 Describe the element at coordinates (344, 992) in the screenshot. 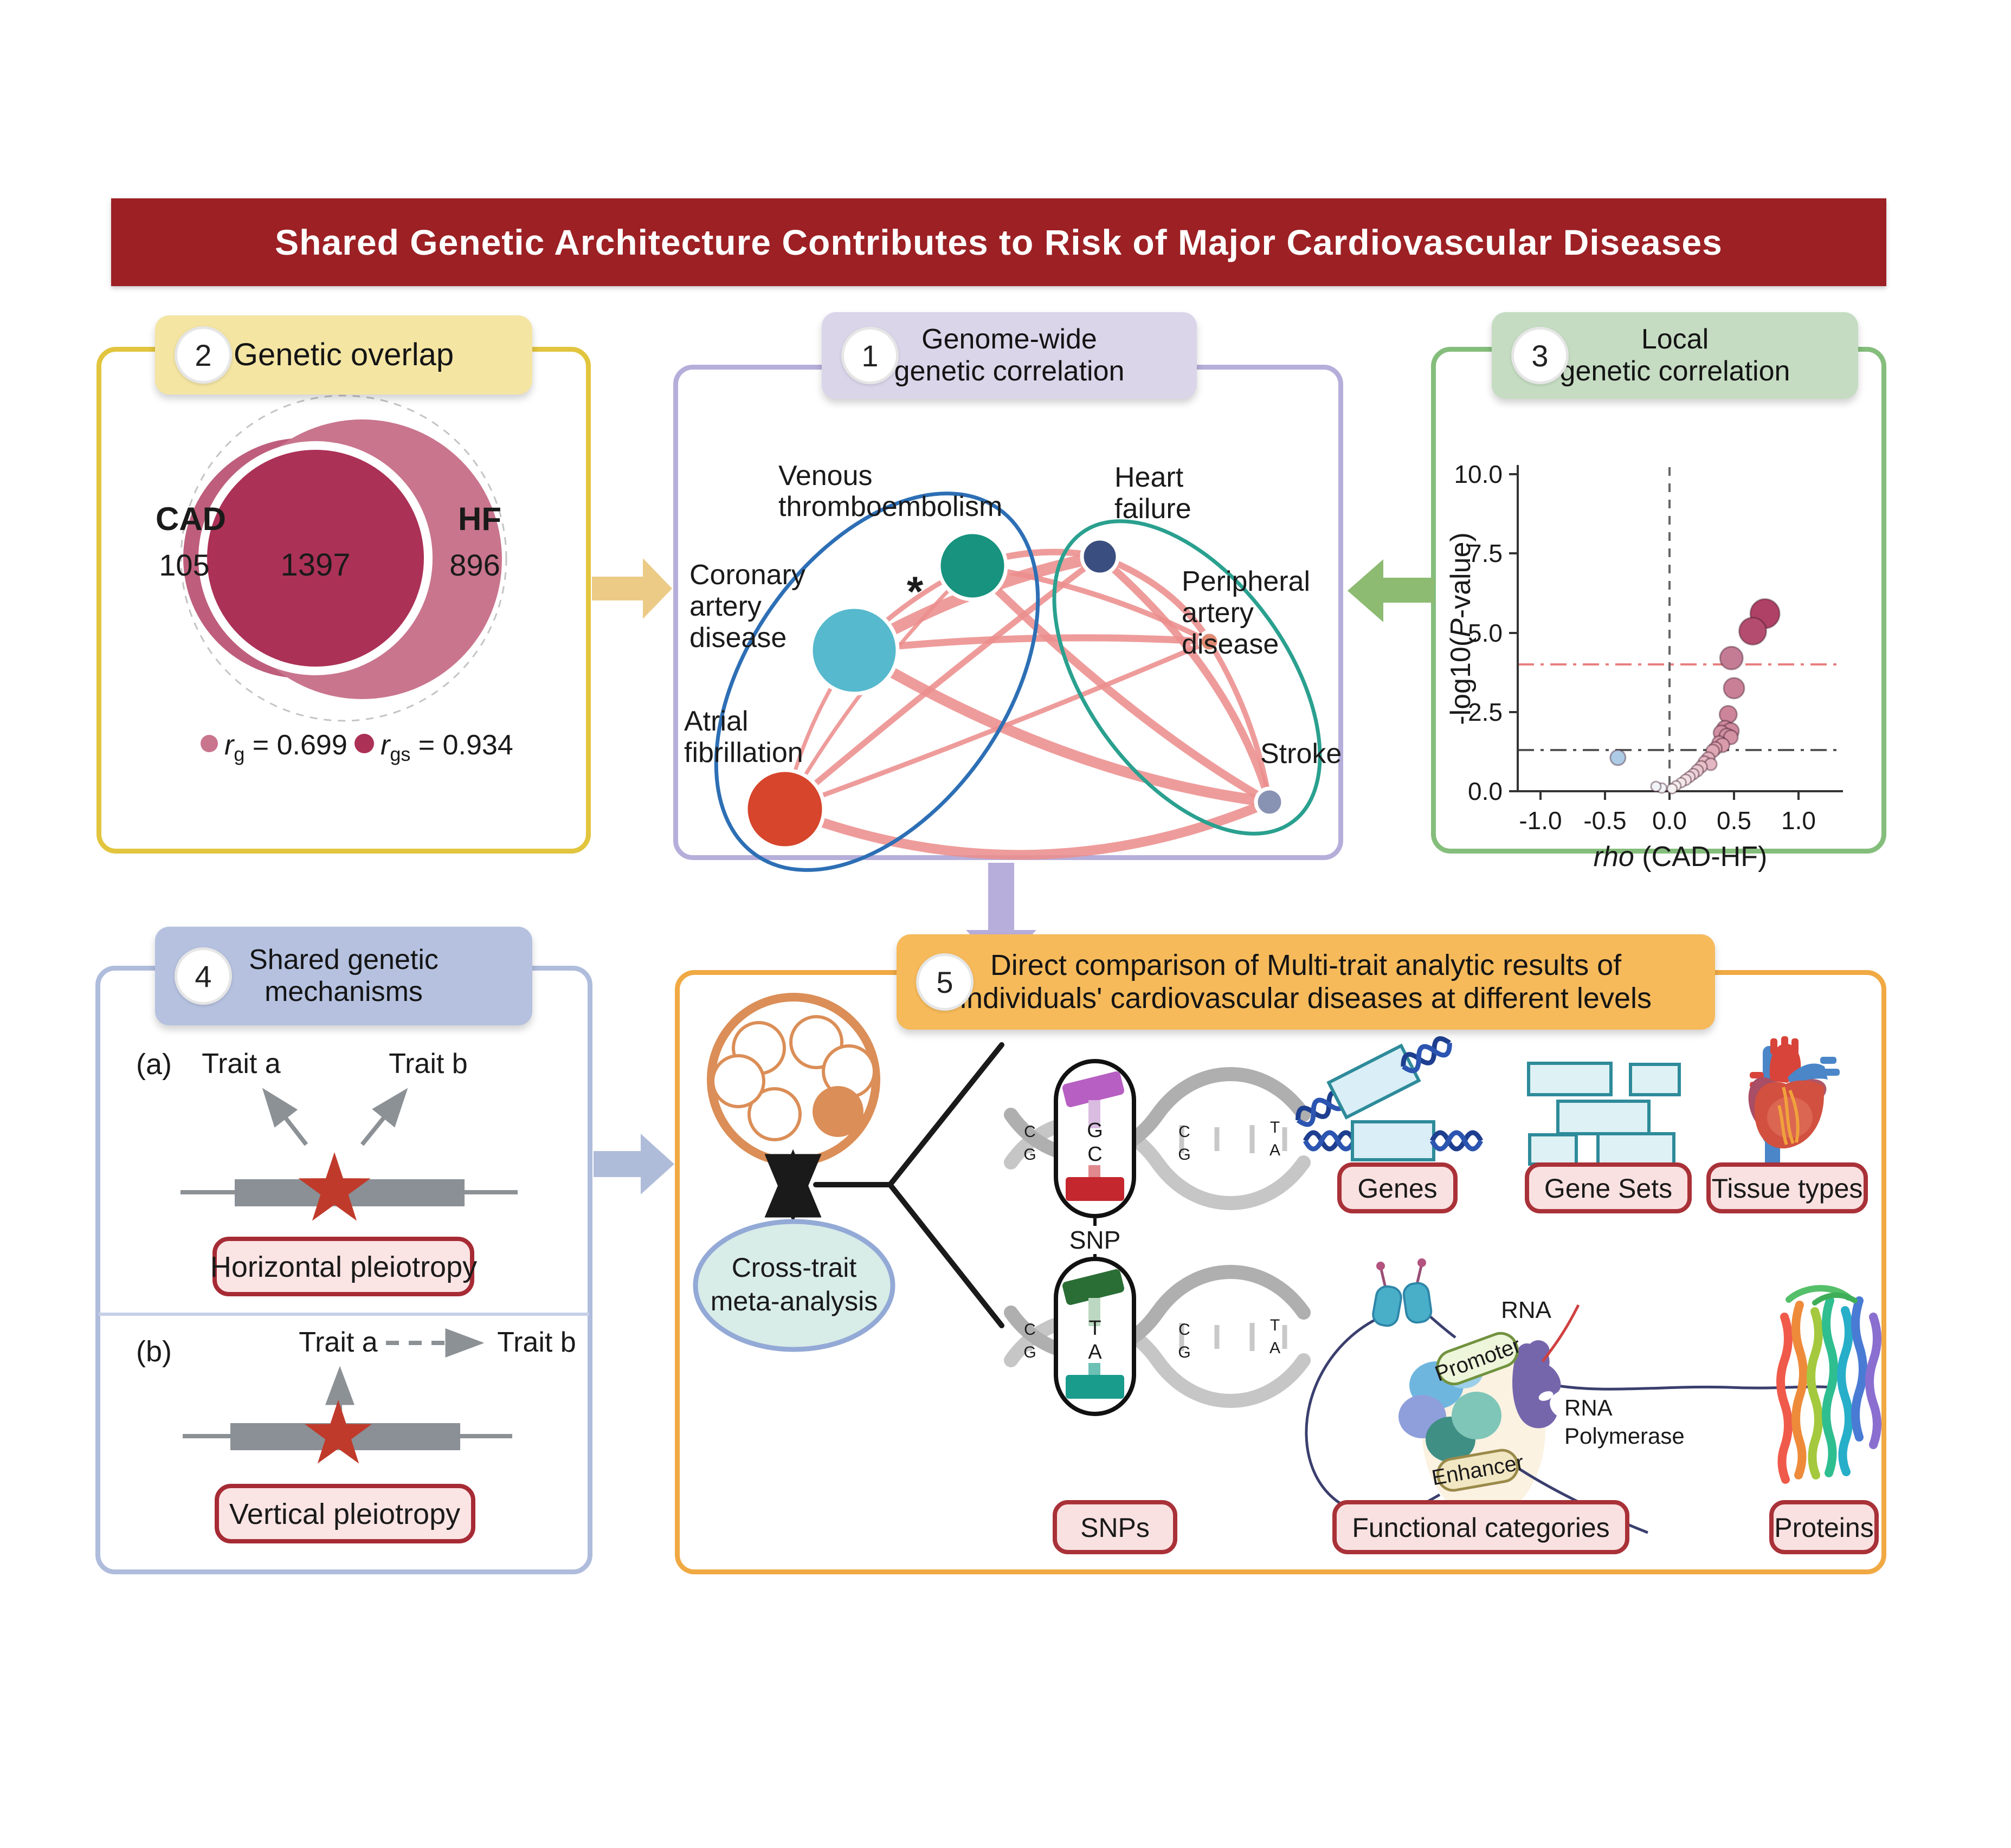

I see `header-title-line2: mechanisms` at that location.